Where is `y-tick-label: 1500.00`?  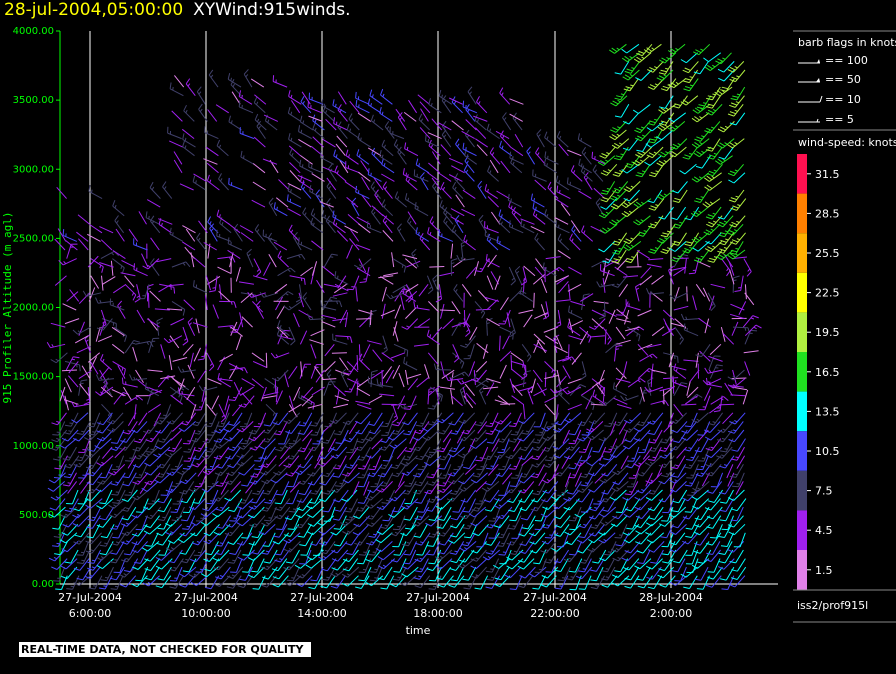 y-tick-label: 1500.00 is located at coordinates (33, 377).